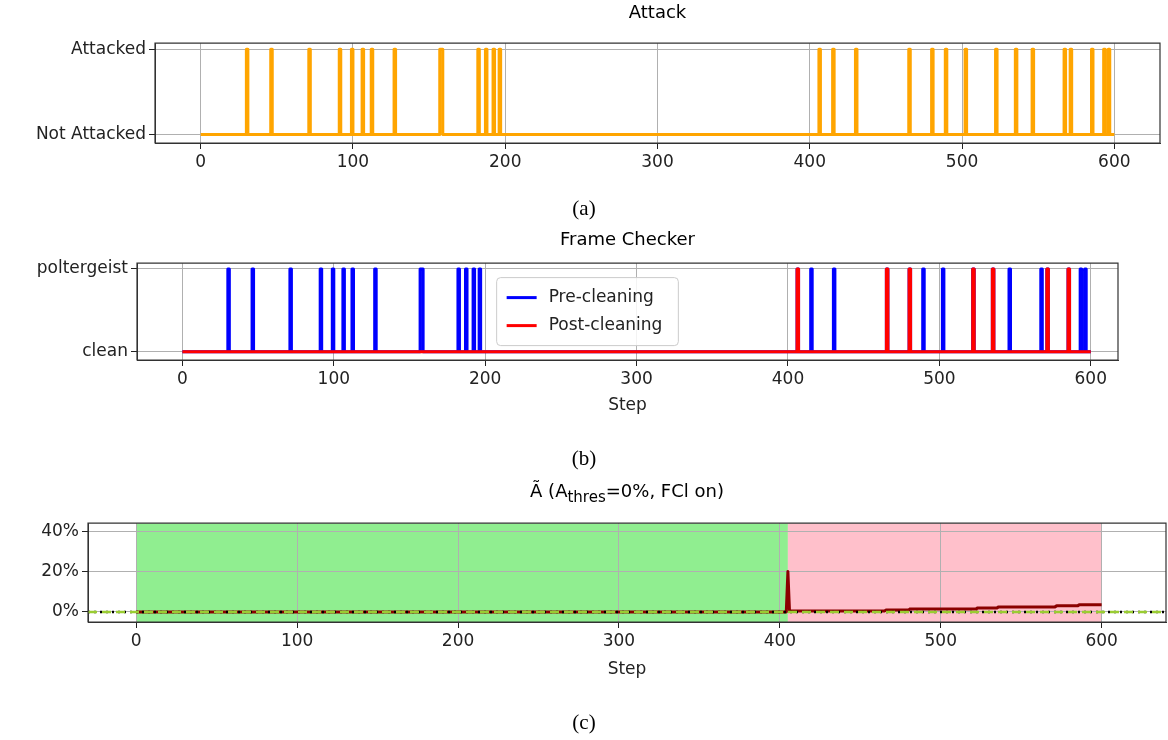 Image resolution: width=1168 pixels, height=740 pixels. Describe the element at coordinates (82, 267) in the screenshot. I see `category-label: poltergeist` at that location.